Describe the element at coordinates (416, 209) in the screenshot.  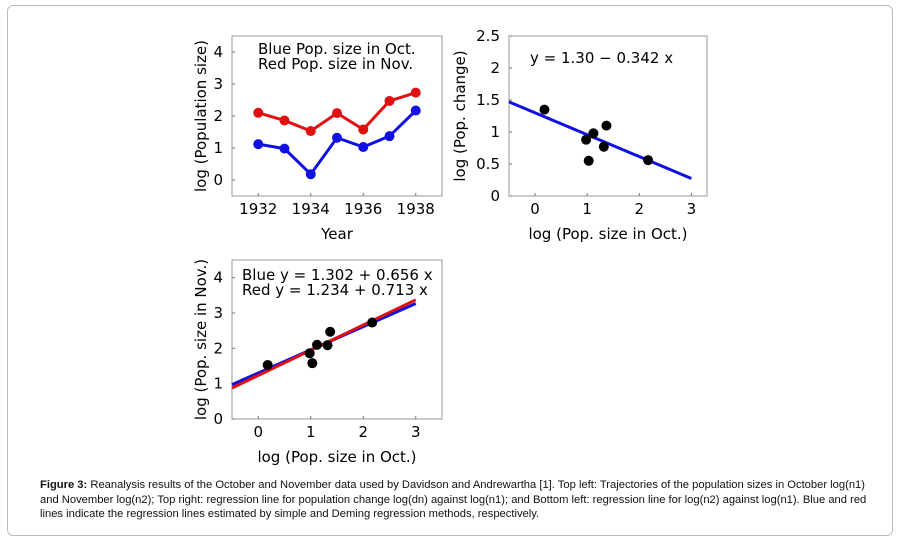
I see `x-tick-label: 1938` at that location.